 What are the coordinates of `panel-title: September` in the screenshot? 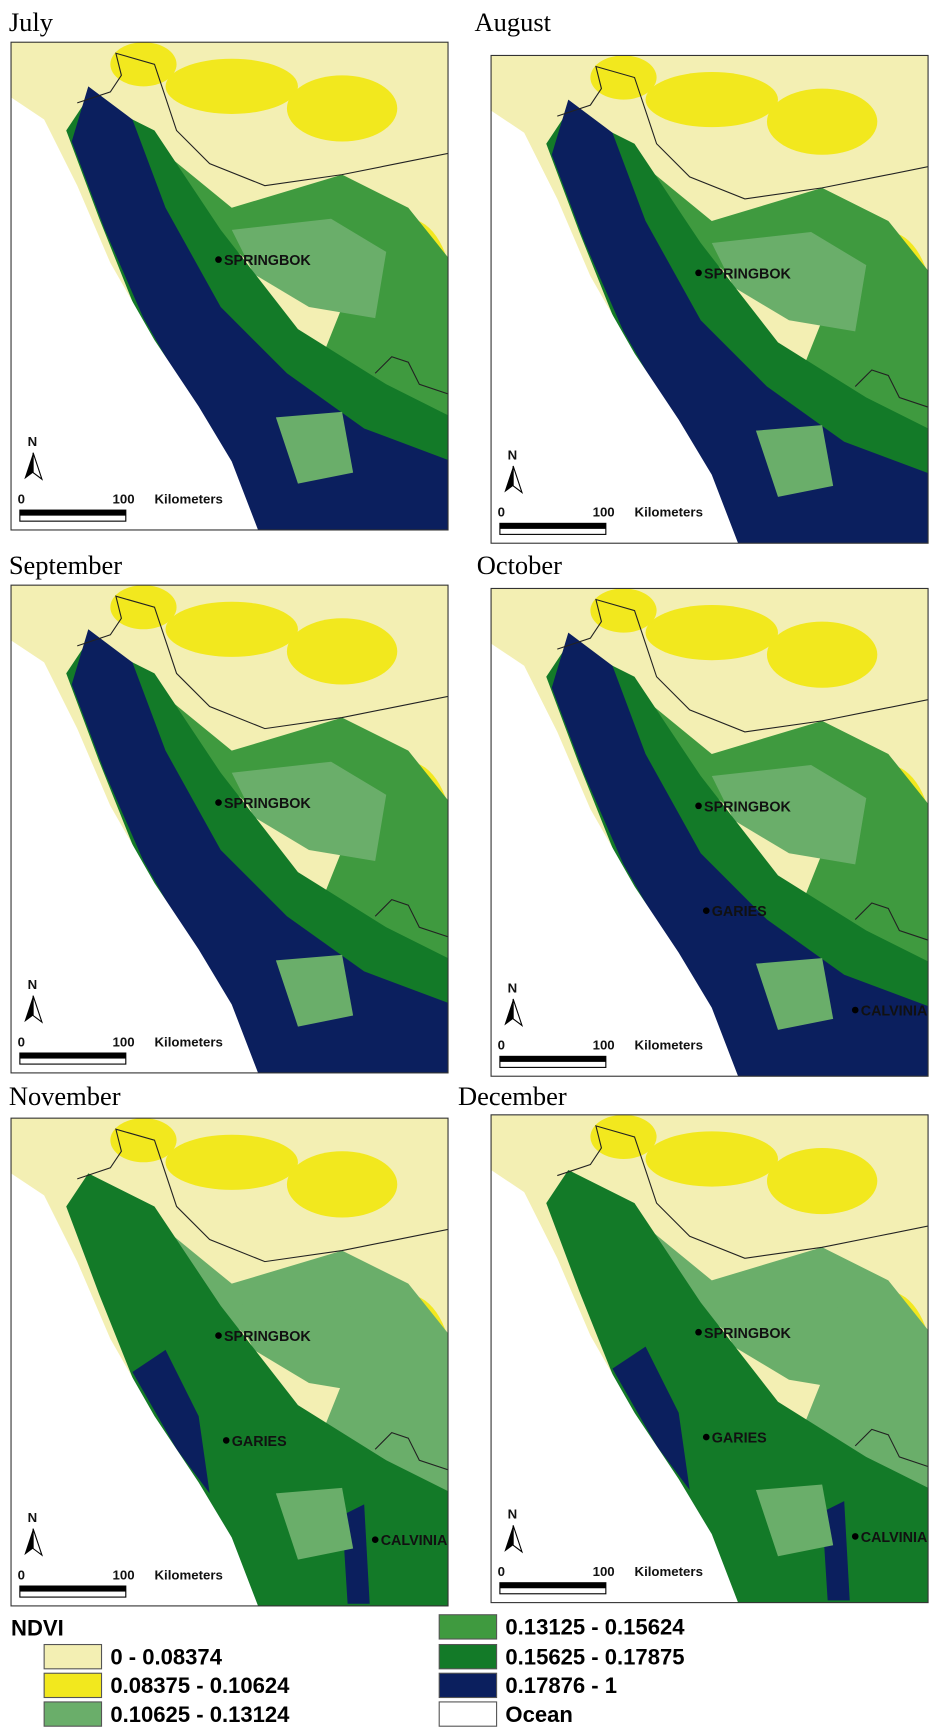 It's located at (65, 565).